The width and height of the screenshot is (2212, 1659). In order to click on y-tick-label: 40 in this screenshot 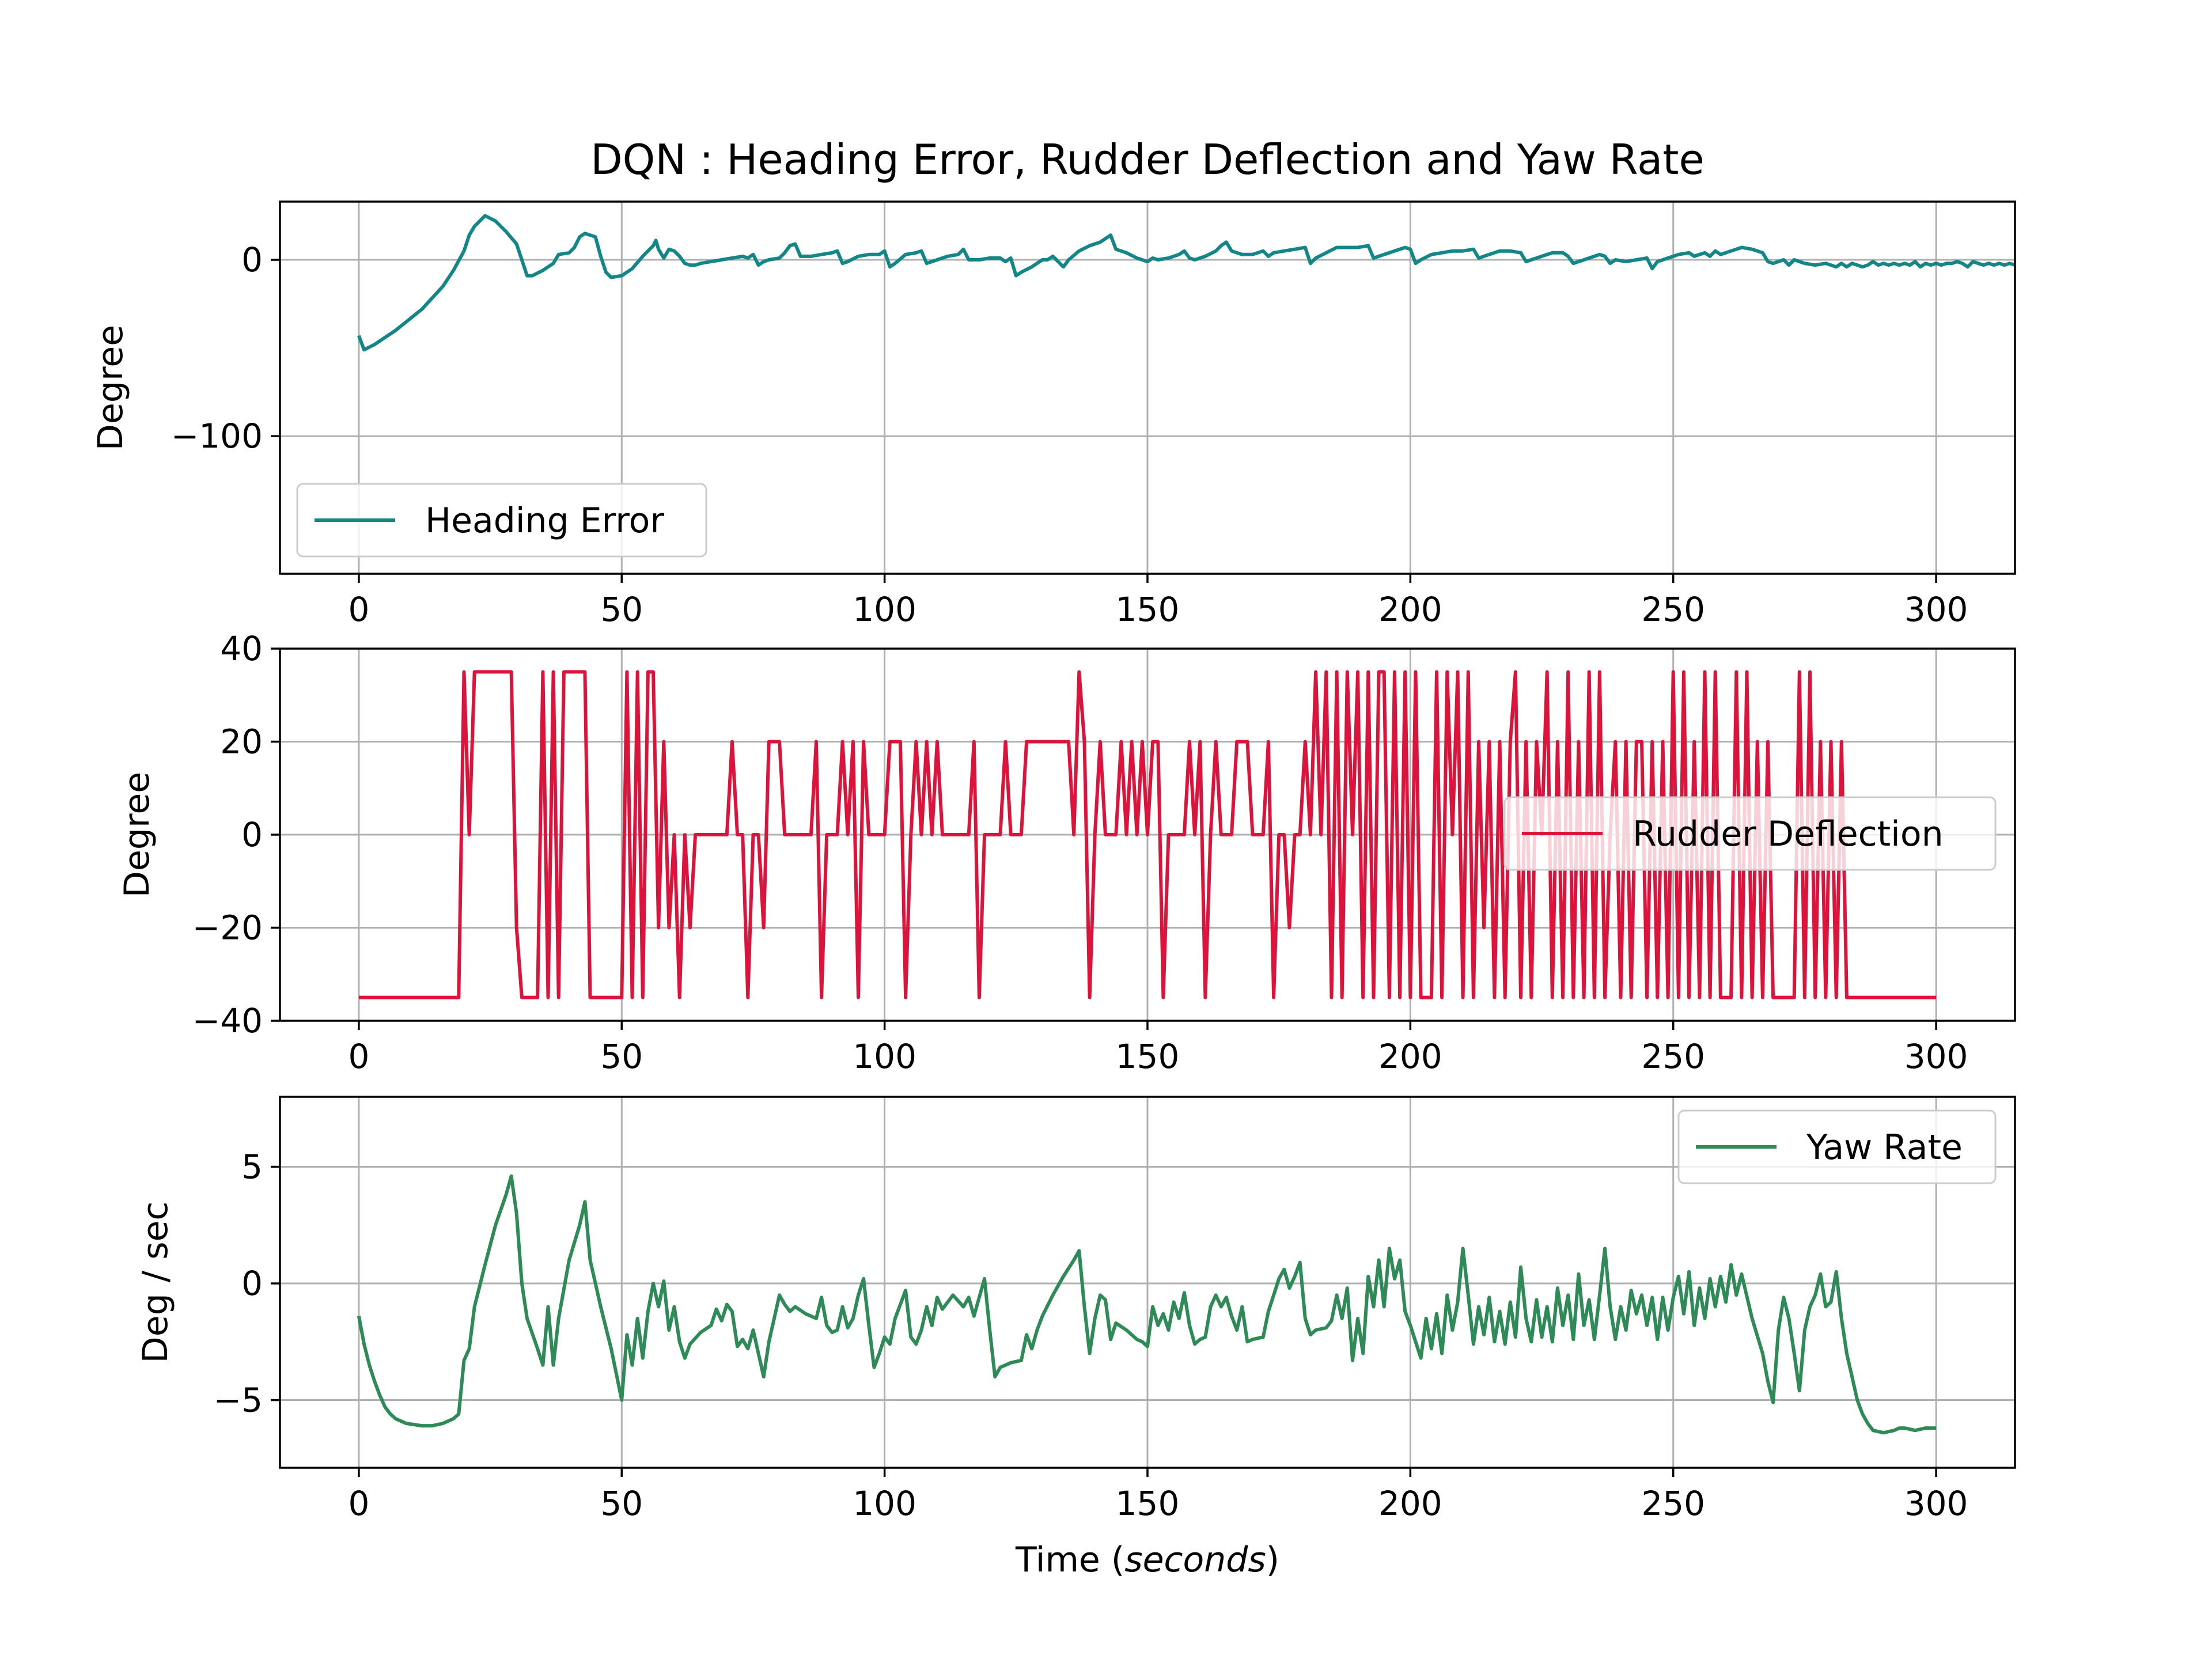, I will do `click(241, 648)`.